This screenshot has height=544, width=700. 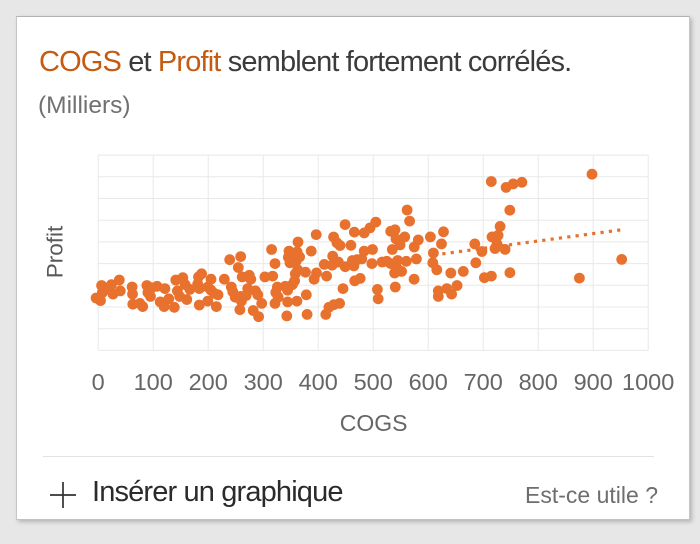 I want to click on svg-text: 300, so click(x=263, y=382).